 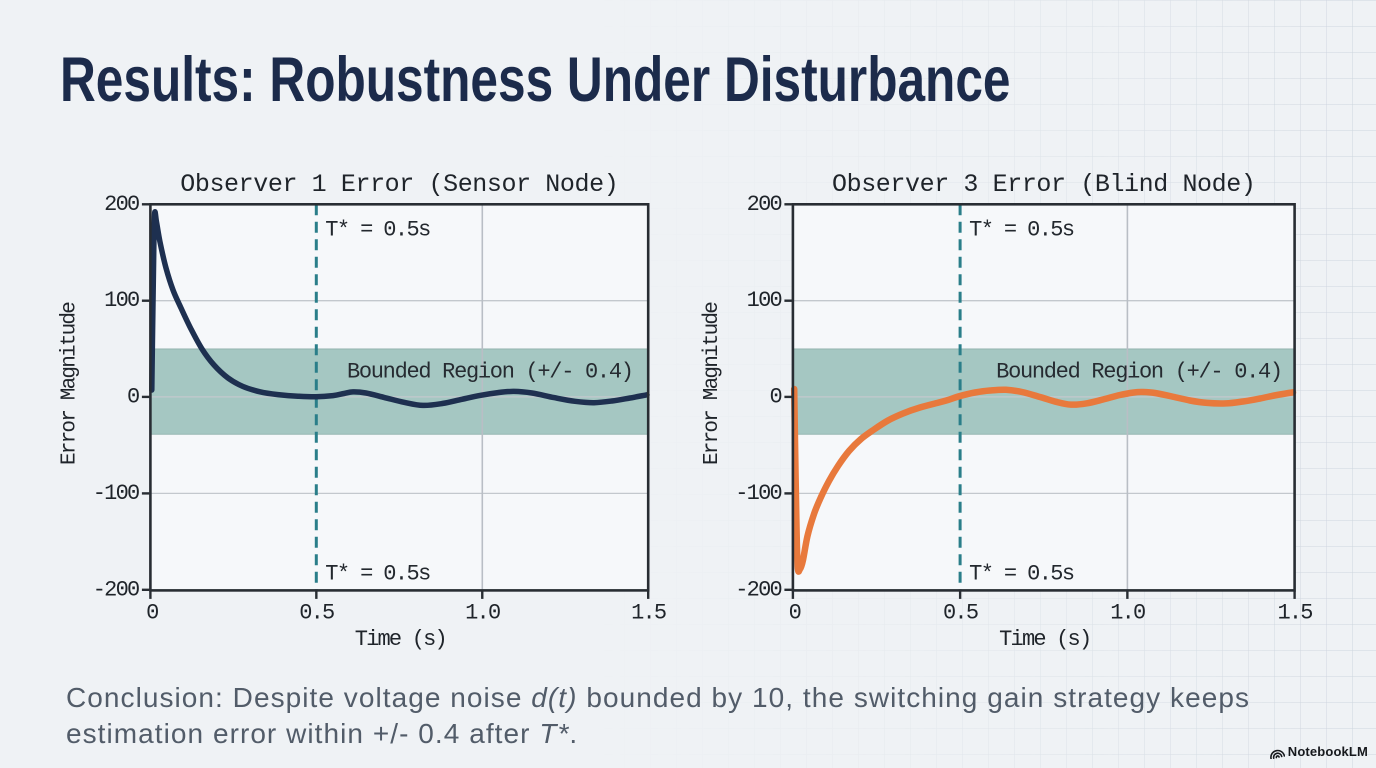 I want to click on svg-text: Observer 1 Error (Sensor Node), so click(x=399, y=184).